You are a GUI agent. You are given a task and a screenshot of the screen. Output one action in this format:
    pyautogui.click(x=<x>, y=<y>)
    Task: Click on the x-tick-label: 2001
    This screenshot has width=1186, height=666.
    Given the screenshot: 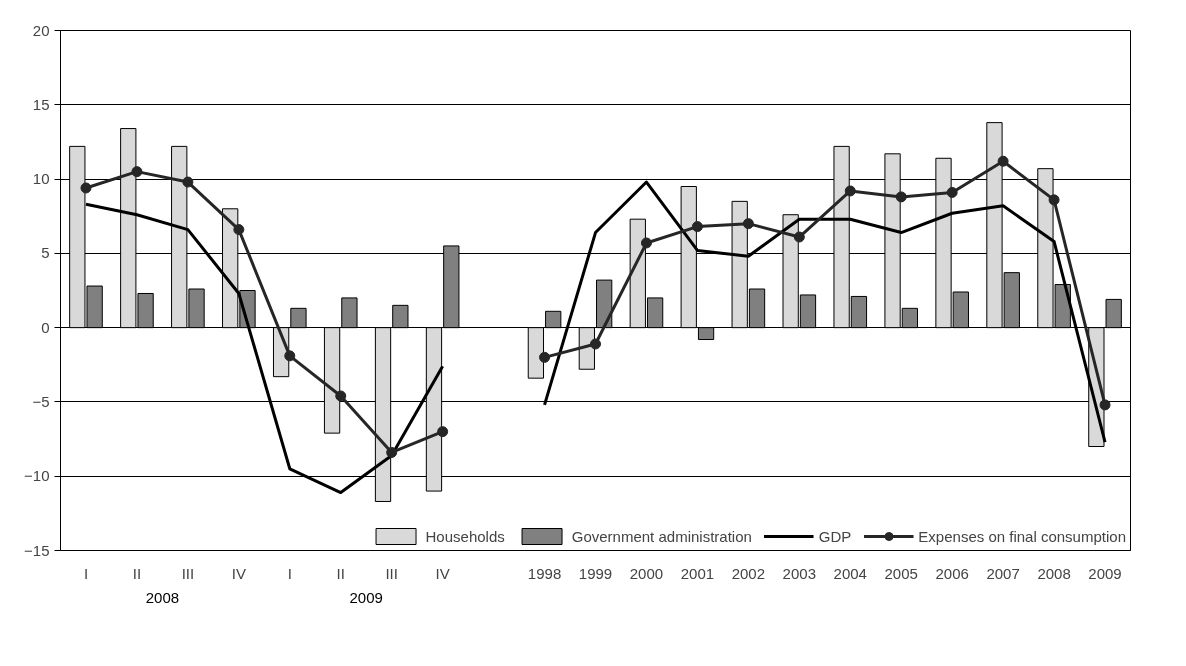 What is the action you would take?
    pyautogui.click(x=697, y=573)
    